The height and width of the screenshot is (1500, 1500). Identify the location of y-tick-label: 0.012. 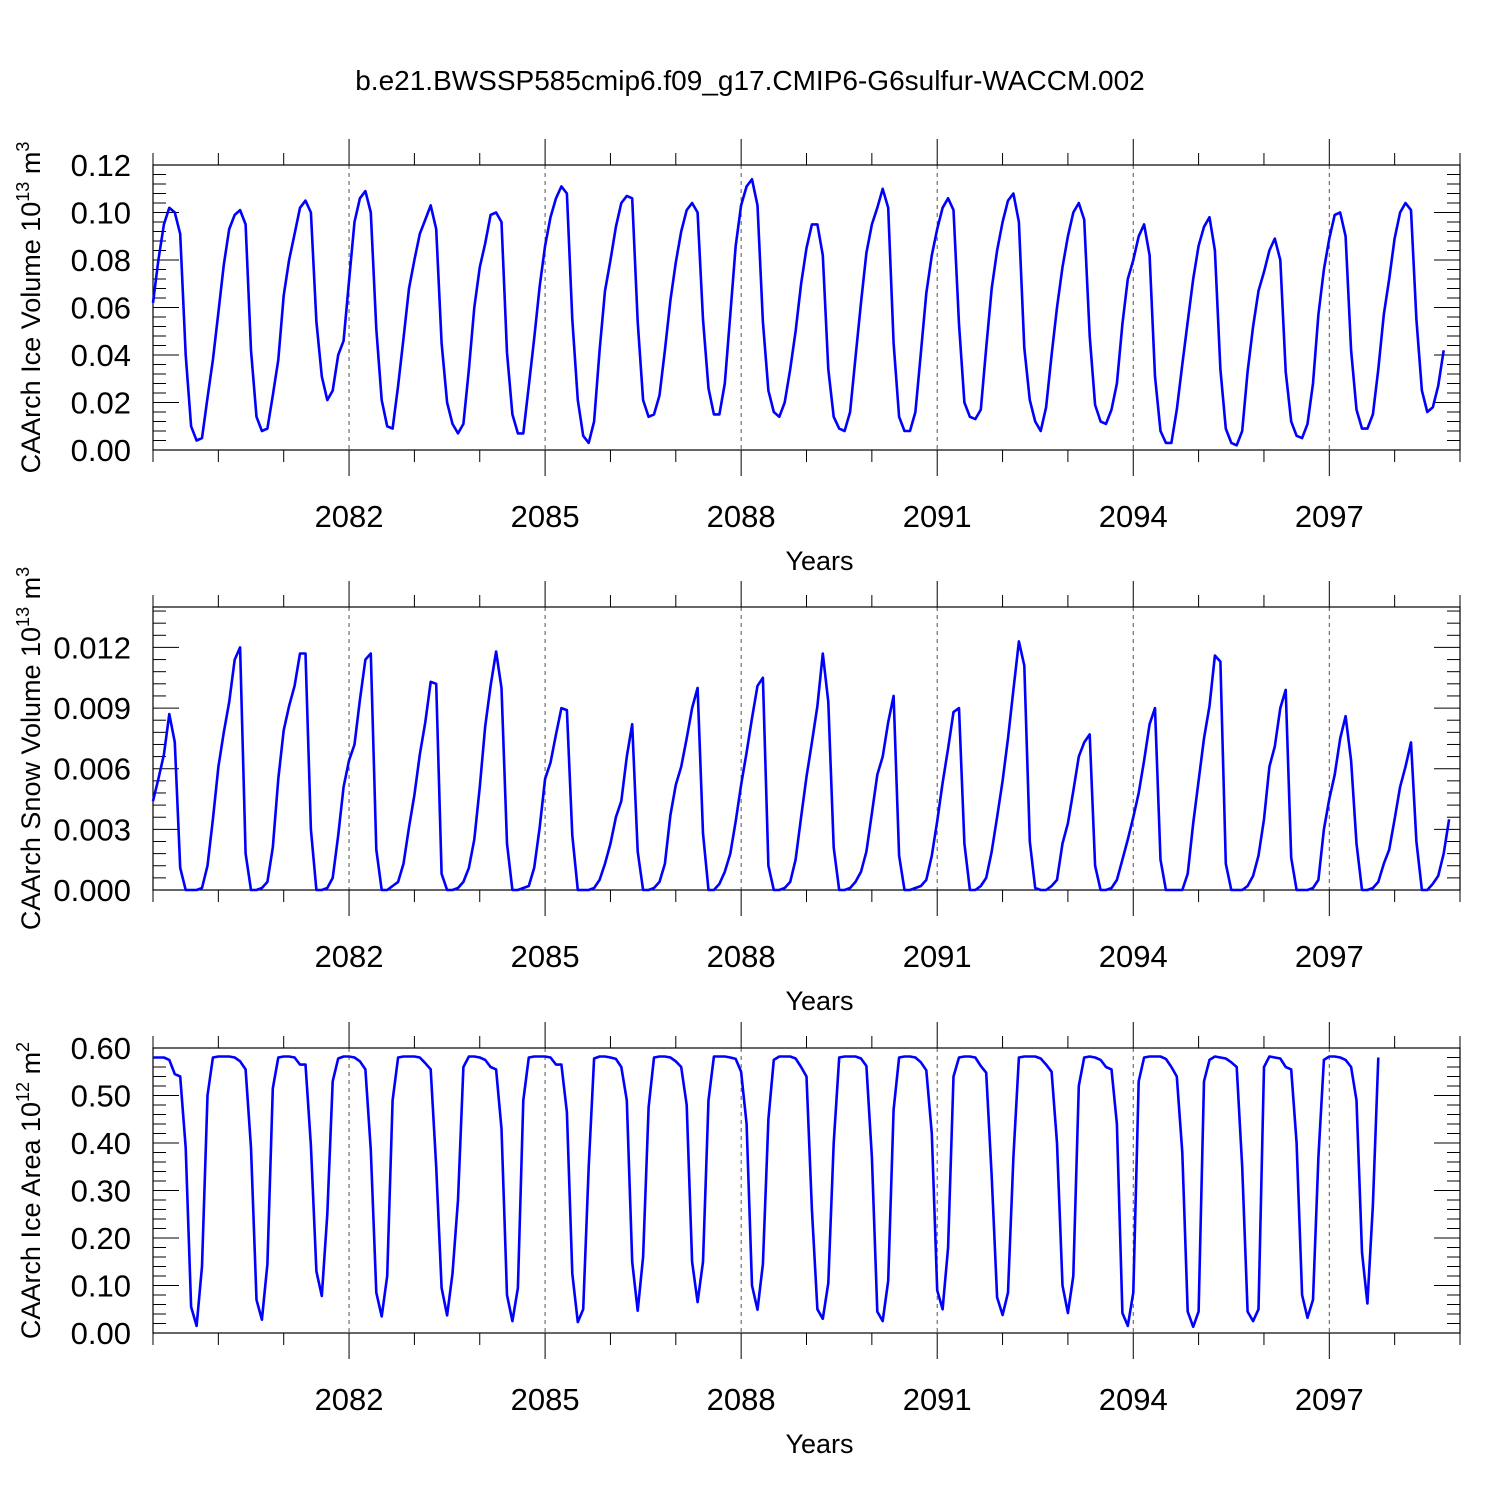
(92, 647).